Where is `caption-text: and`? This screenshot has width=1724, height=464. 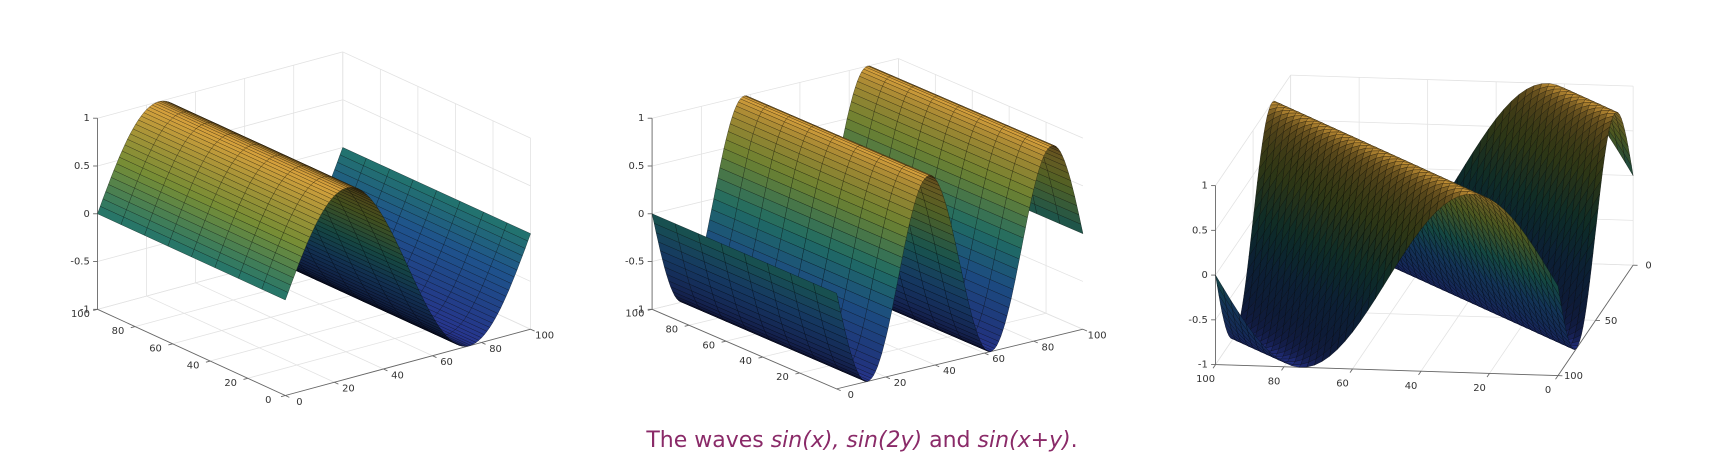
caption-text: and is located at coordinates (950, 440).